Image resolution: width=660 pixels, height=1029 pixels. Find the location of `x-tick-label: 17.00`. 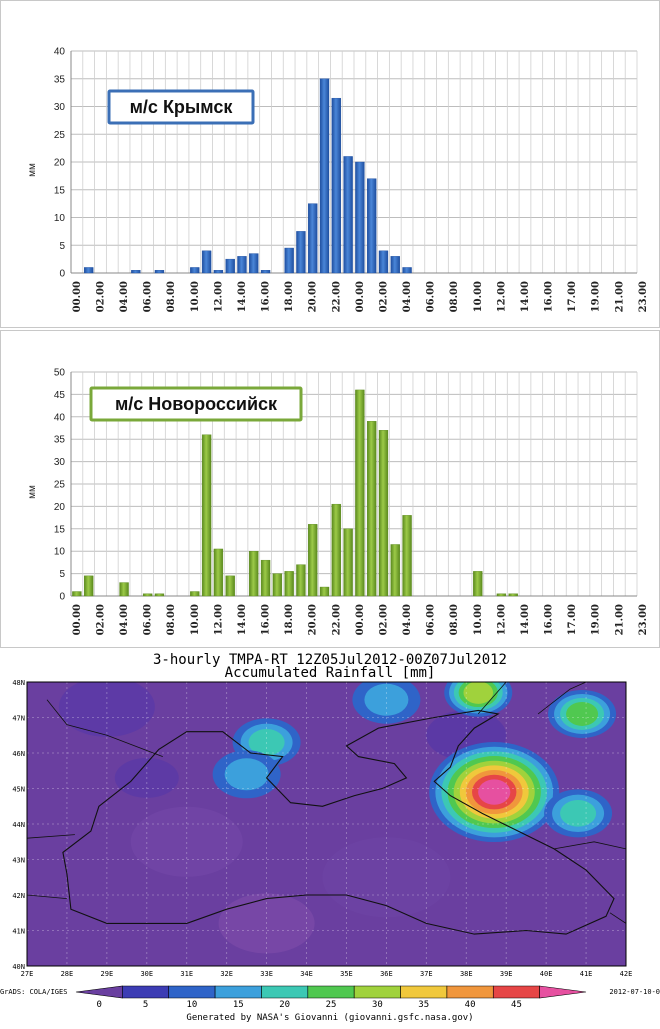

x-tick-label: 17.00 is located at coordinates (572, 296).